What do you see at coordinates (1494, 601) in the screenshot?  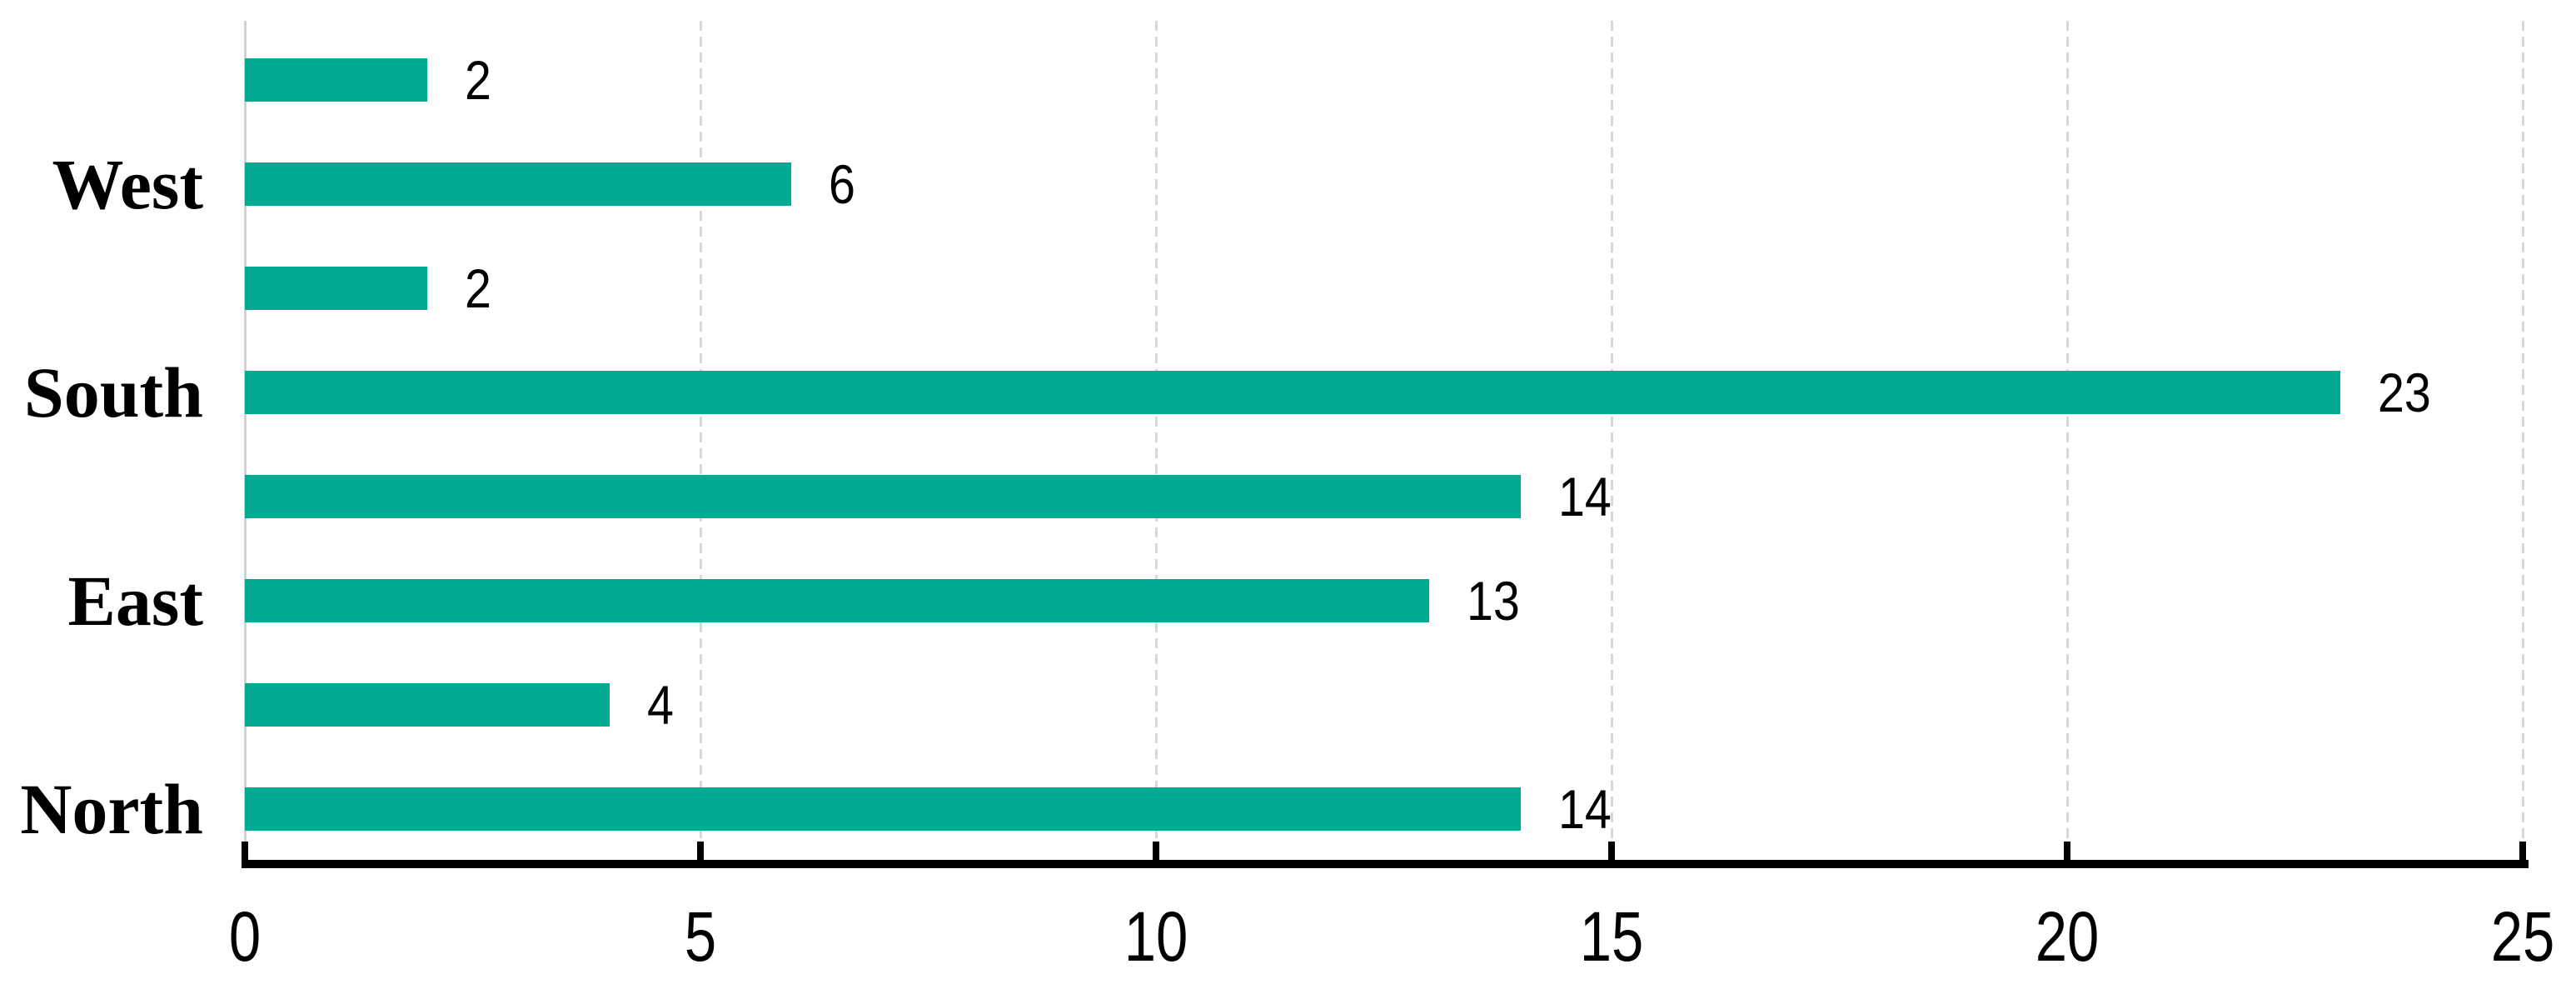 I see `bar-value-text: 13` at bounding box center [1494, 601].